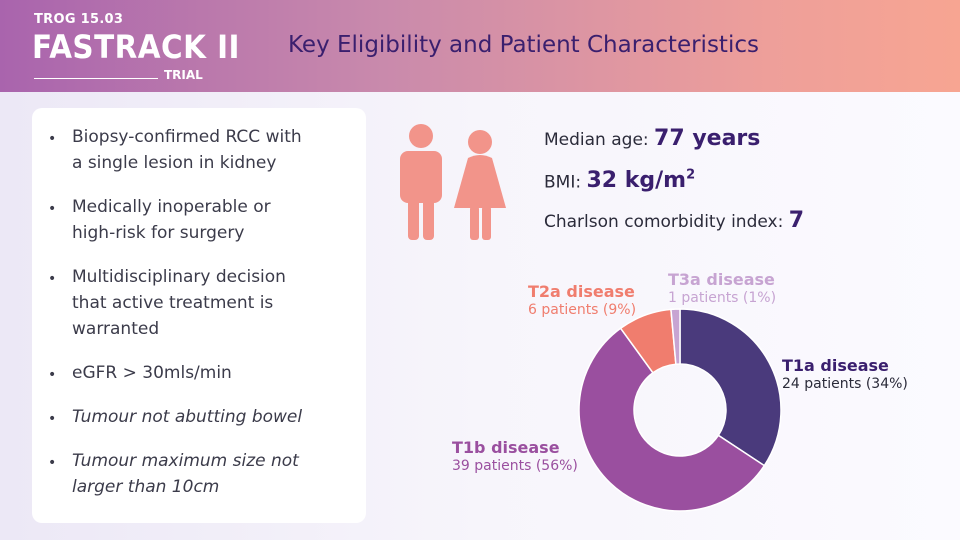 This screenshot has height=540, width=960. I want to click on criterion-size: Tumour maximum size not larger than 10cm, so click(185, 474).